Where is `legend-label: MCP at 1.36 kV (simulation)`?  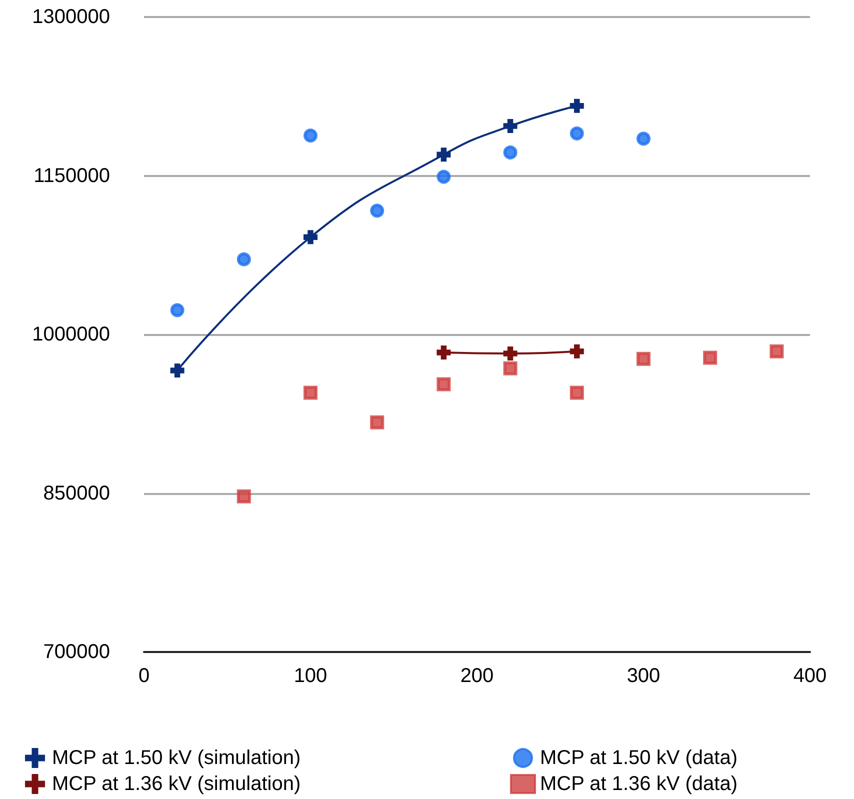
legend-label: MCP at 1.36 kV (simulation) is located at coordinates (176, 784).